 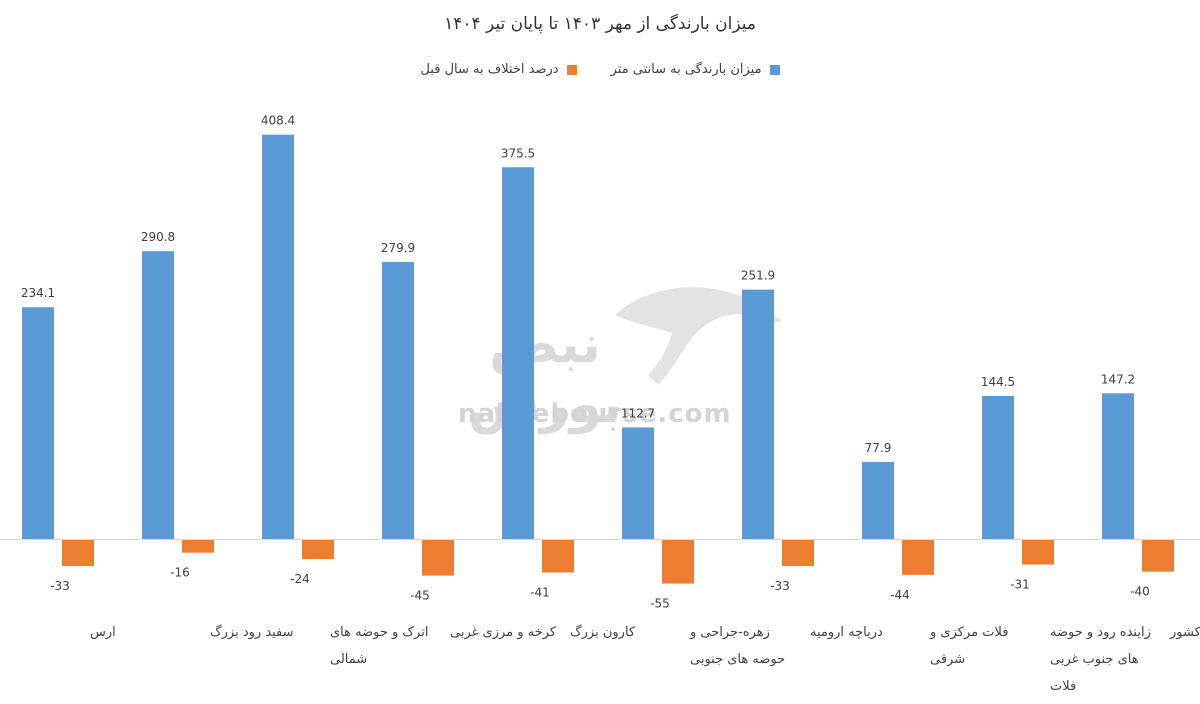 I want to click on legend-swatch-rainfall, so click(x=774, y=69).